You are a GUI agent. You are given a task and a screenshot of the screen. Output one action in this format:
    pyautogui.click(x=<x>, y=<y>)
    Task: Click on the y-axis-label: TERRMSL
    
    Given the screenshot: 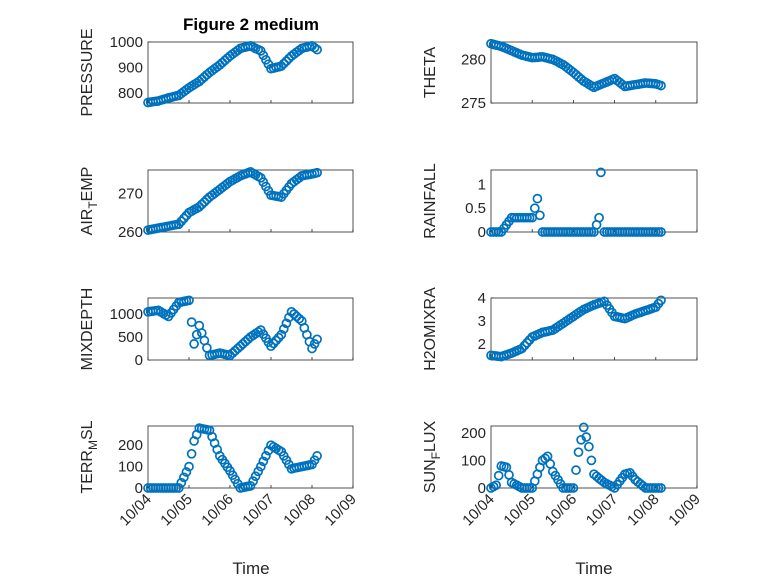 What is the action you would take?
    pyautogui.click(x=89, y=456)
    